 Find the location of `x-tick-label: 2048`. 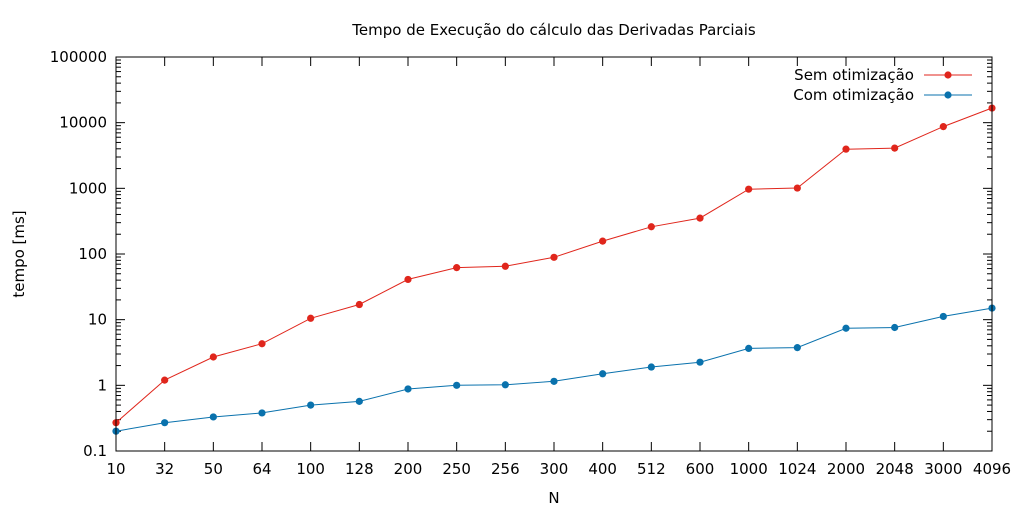

x-tick-label: 2048 is located at coordinates (895, 469).